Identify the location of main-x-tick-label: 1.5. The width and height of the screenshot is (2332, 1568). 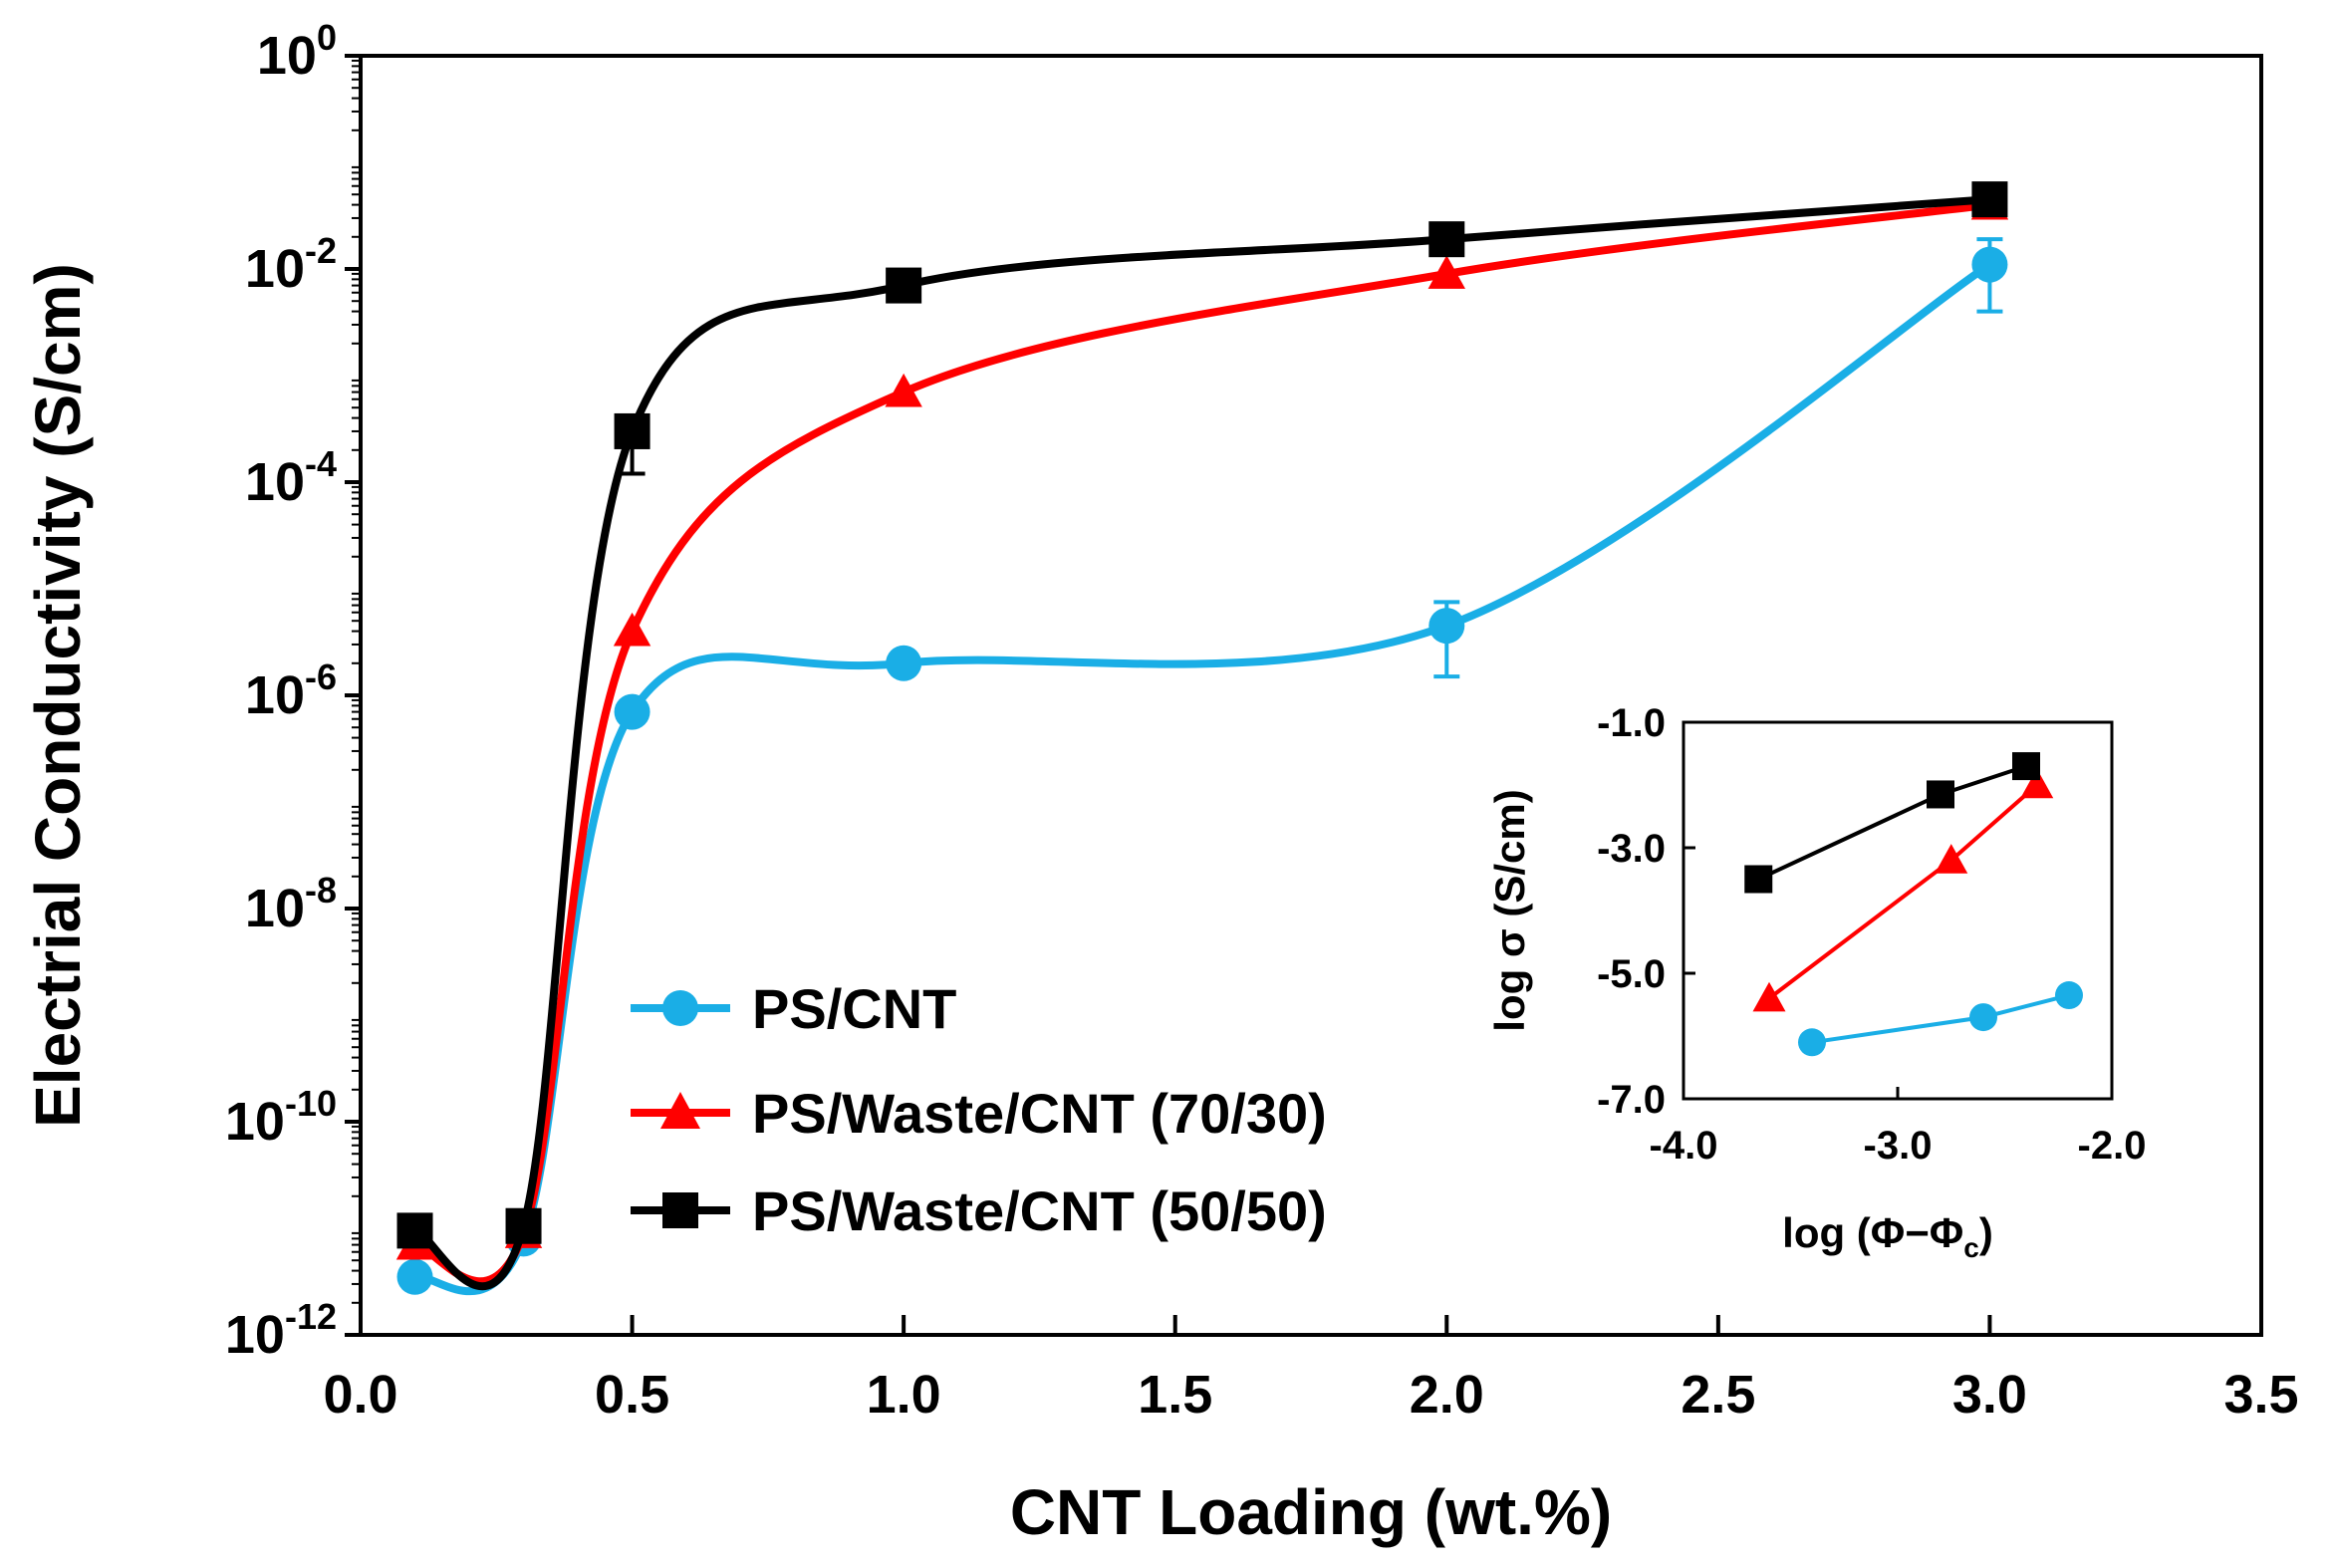
(1175, 1395).